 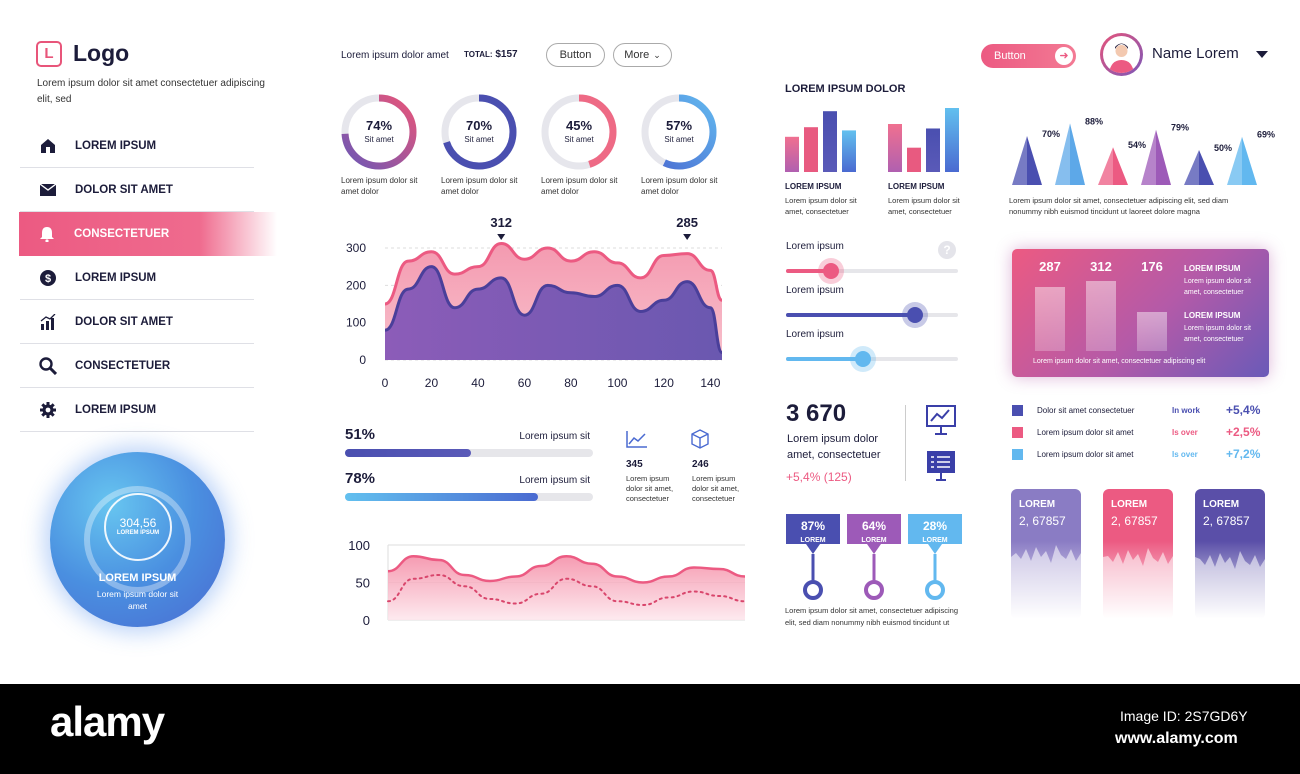 I want to click on mini-stat-value: 246, so click(x=700, y=464).